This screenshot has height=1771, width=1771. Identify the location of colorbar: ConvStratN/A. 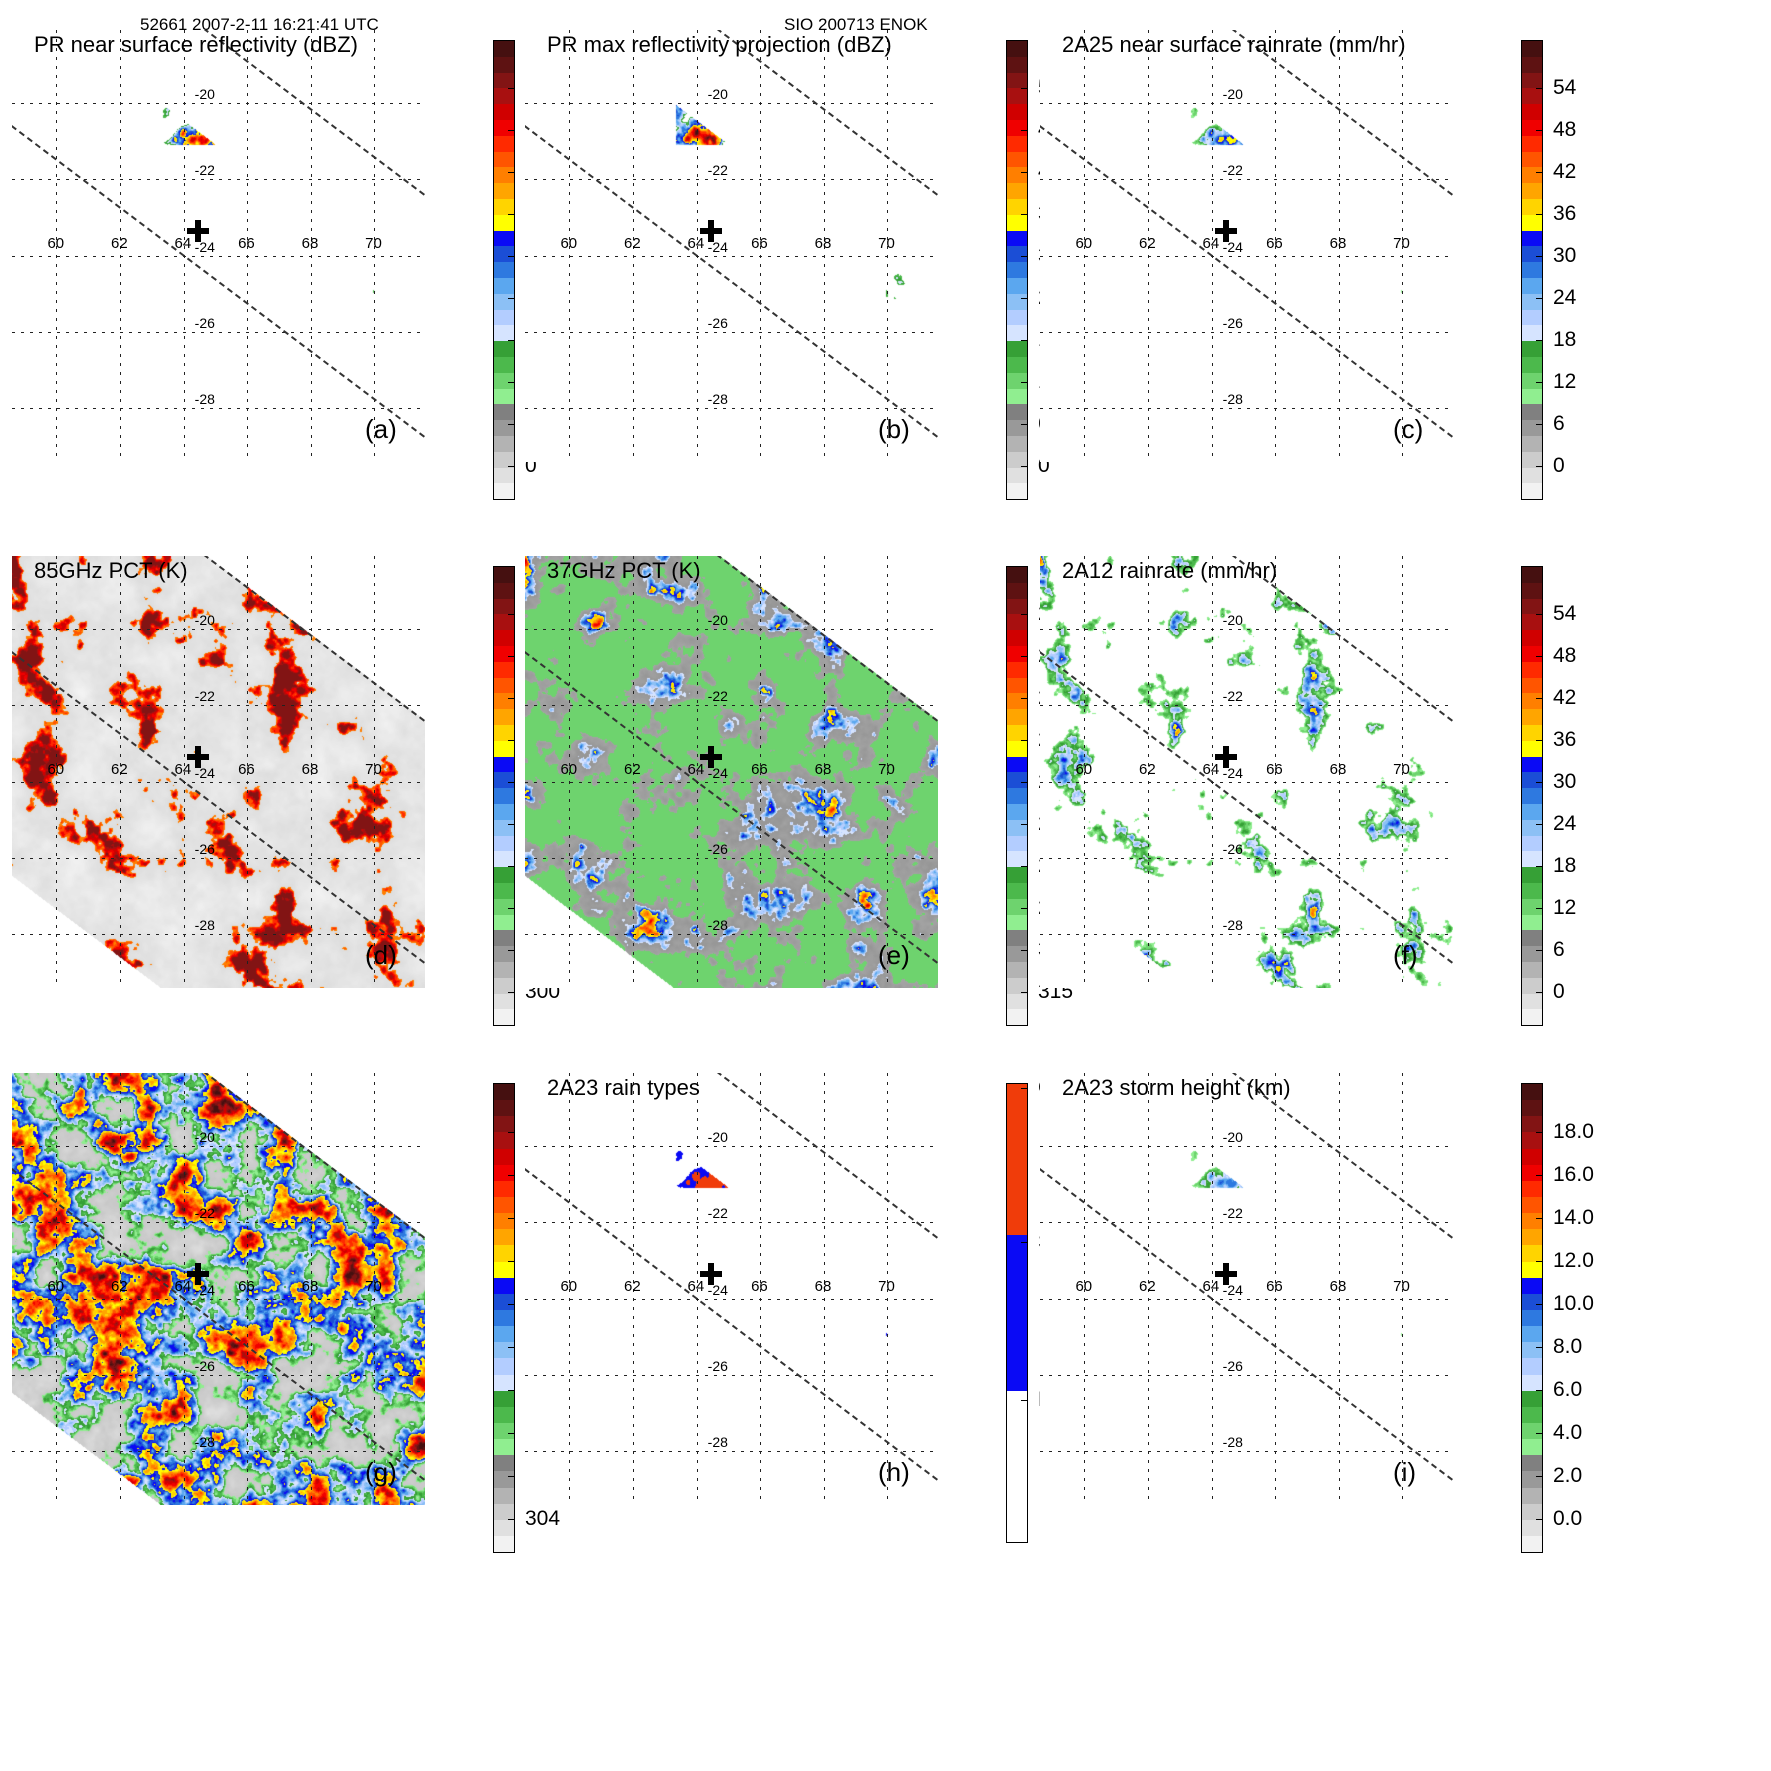
(1046, 1309).